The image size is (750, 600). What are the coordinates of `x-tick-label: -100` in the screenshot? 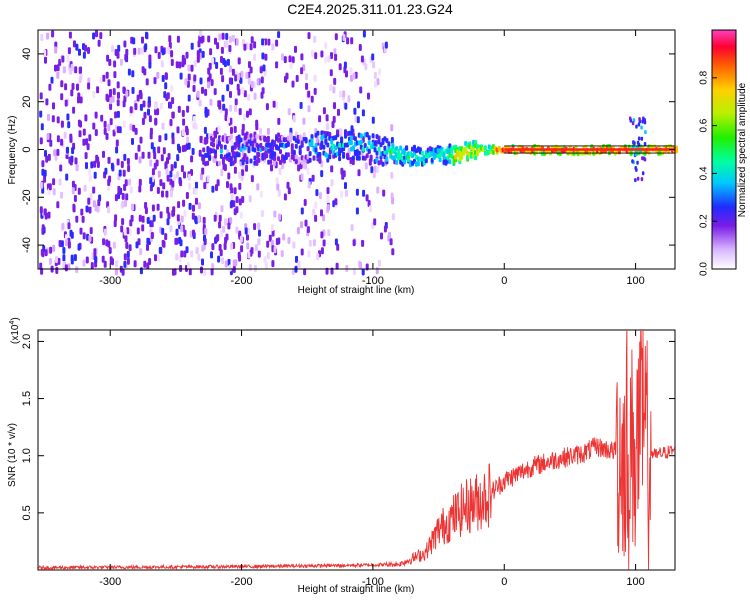 It's located at (373, 281).